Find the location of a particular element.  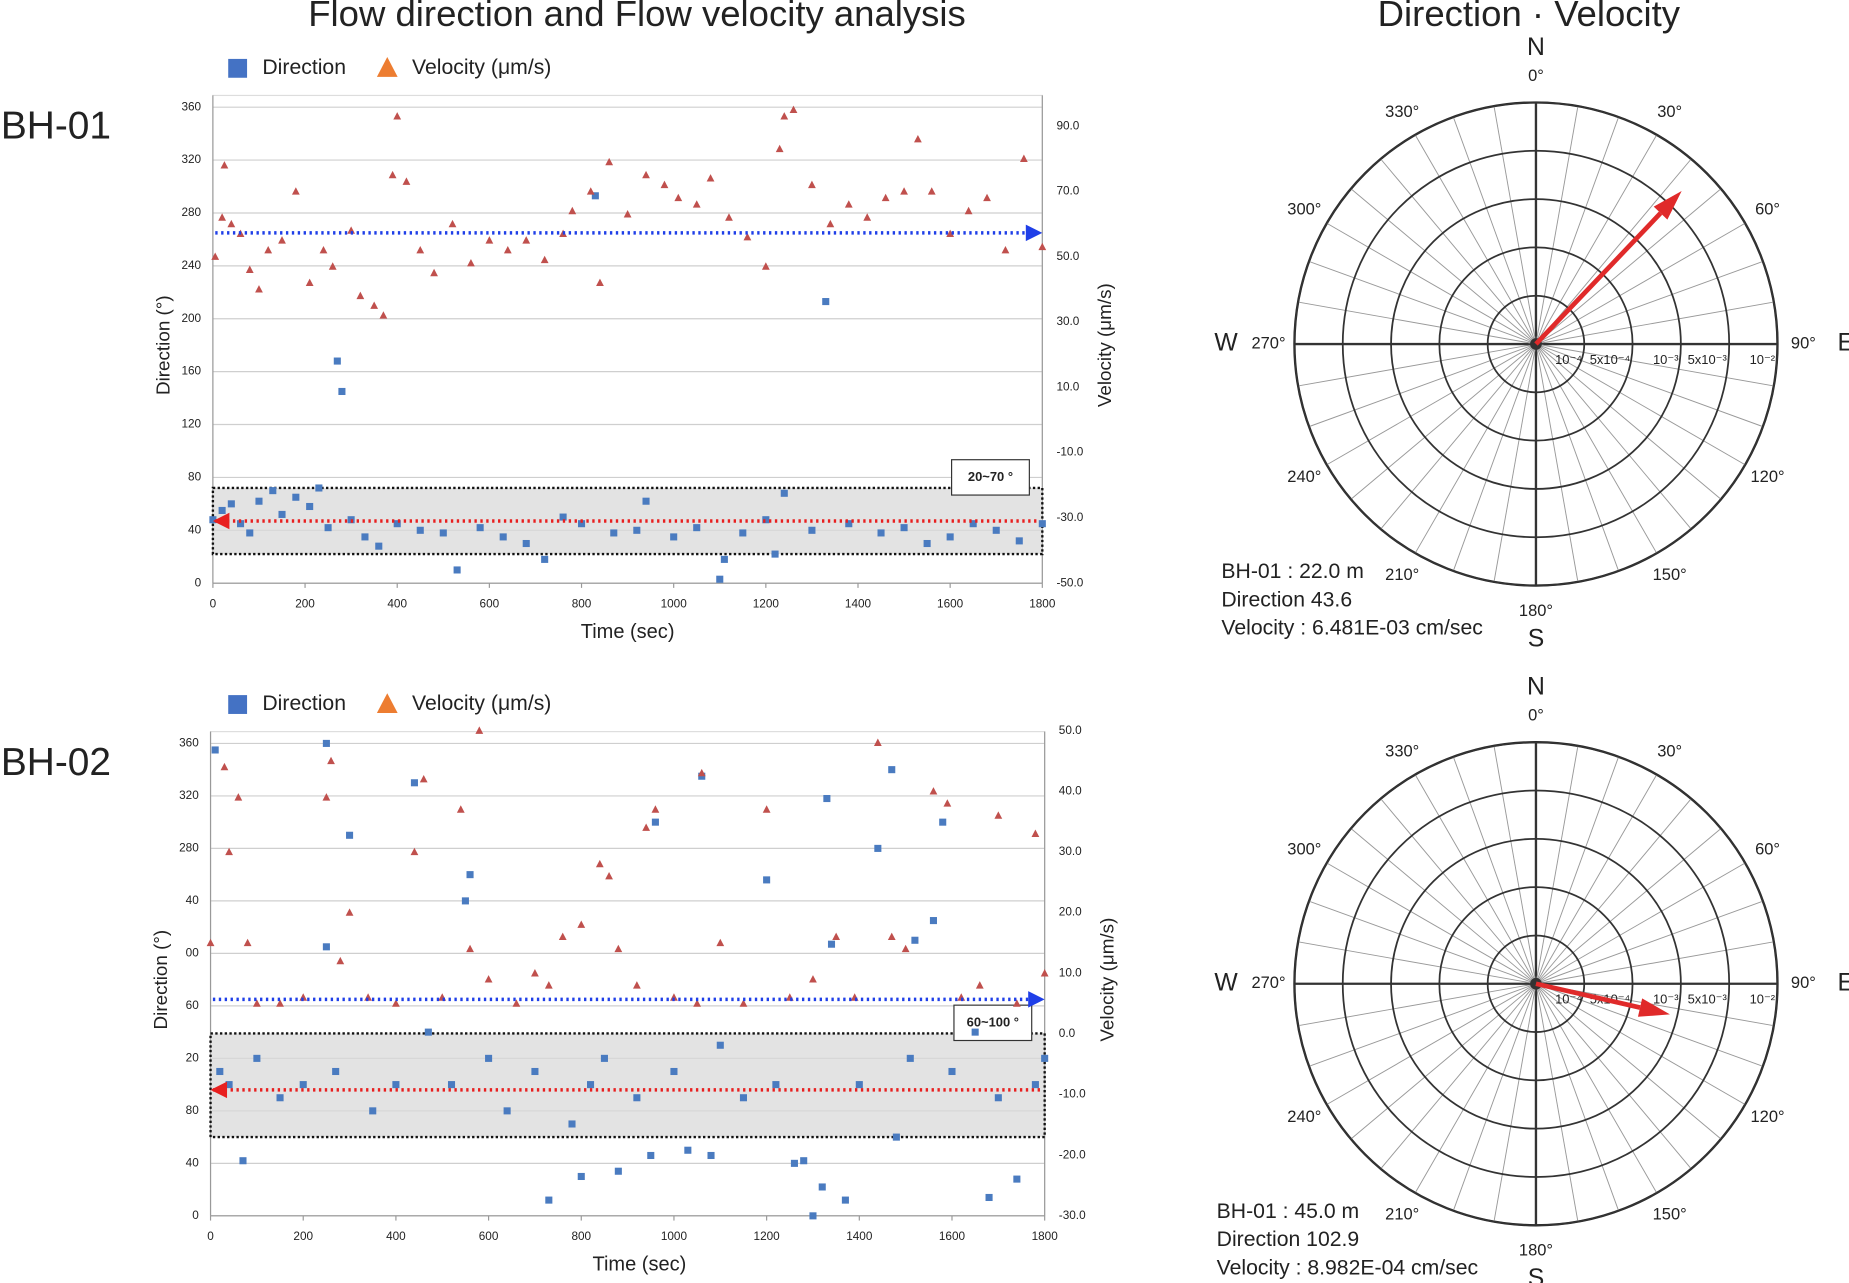

angle-tick-label: 0° is located at coordinates (1536, 76).